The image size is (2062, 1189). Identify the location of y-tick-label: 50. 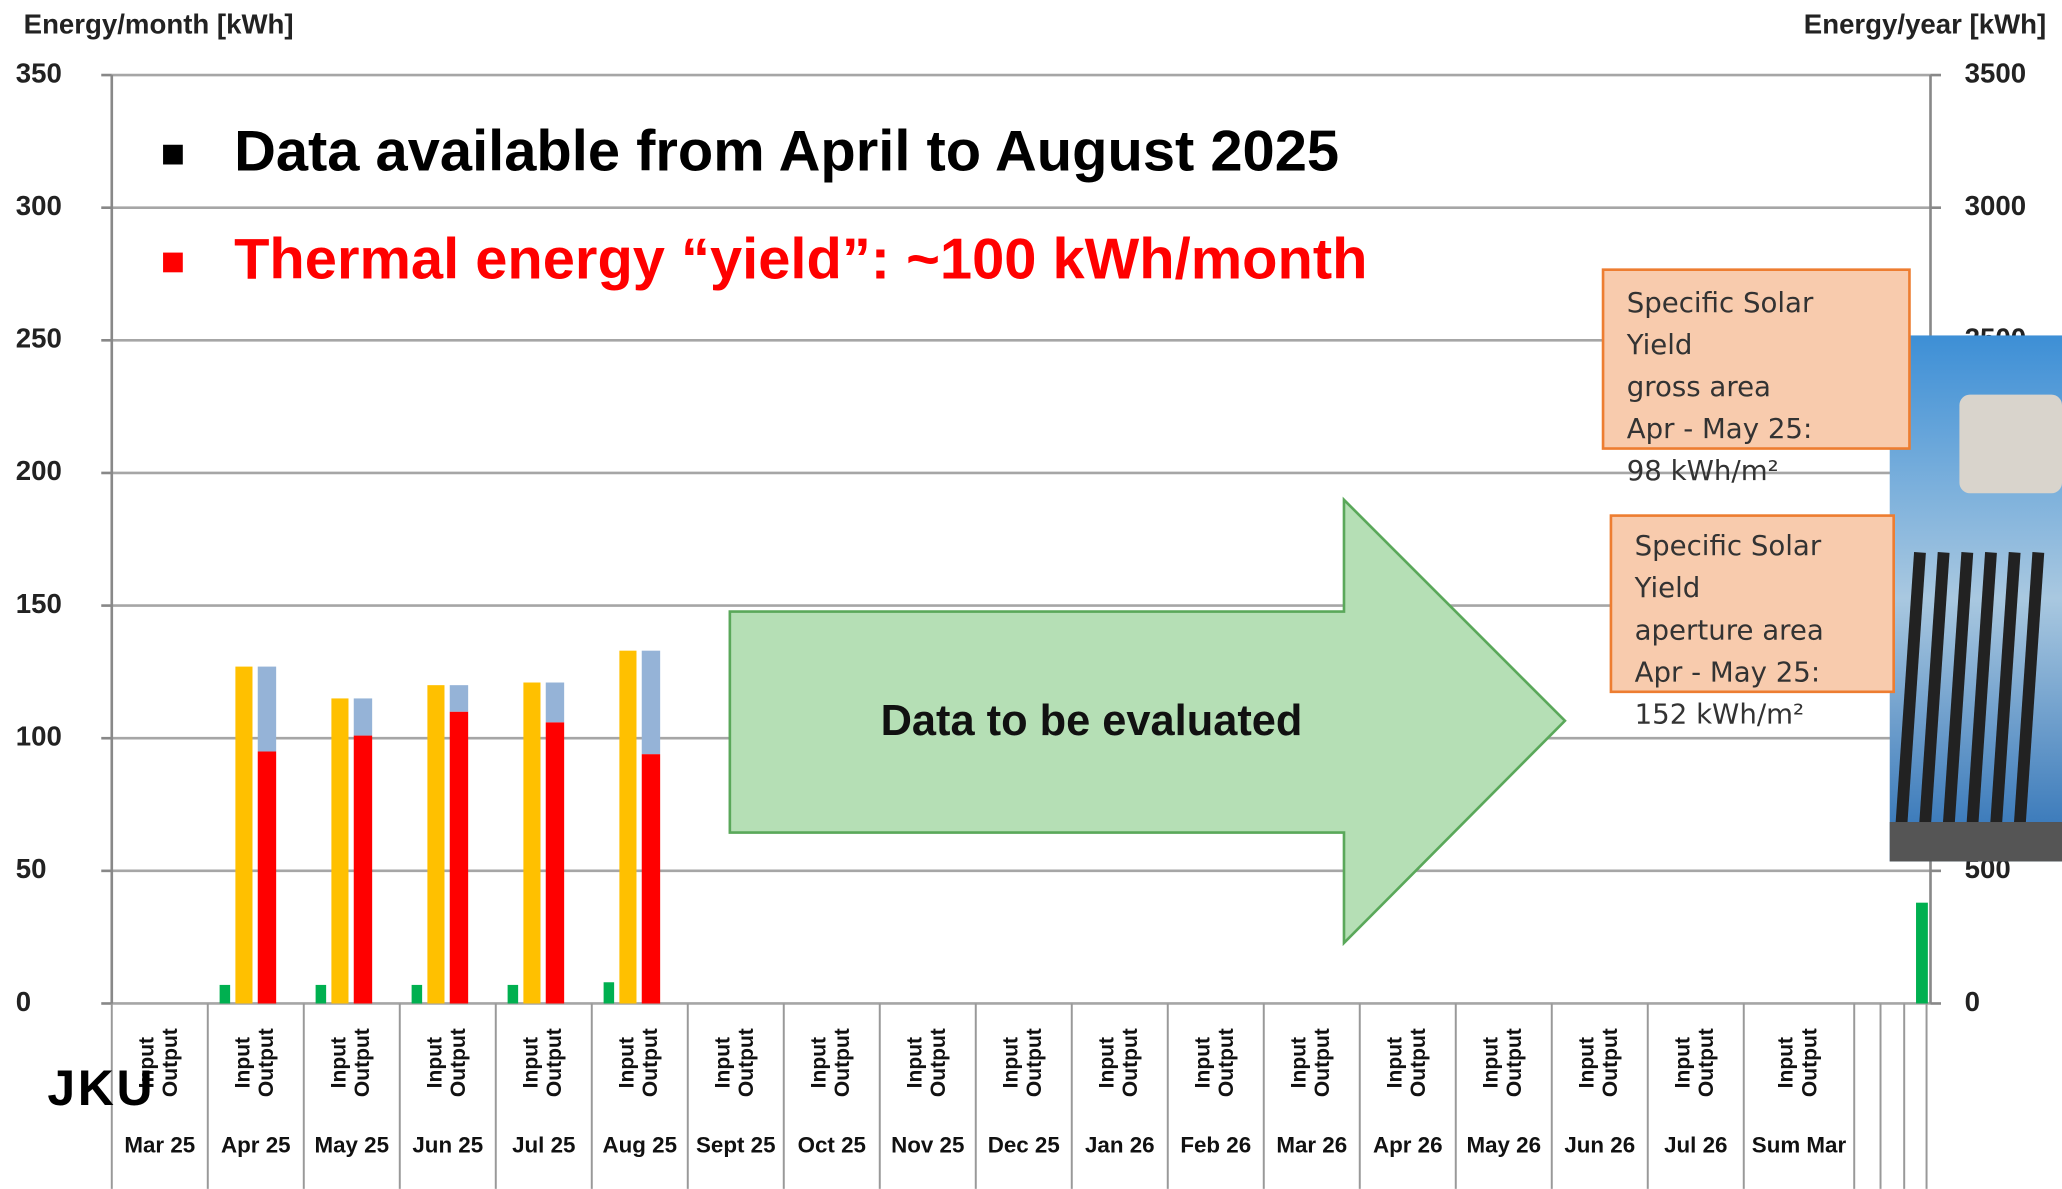
(31, 868).